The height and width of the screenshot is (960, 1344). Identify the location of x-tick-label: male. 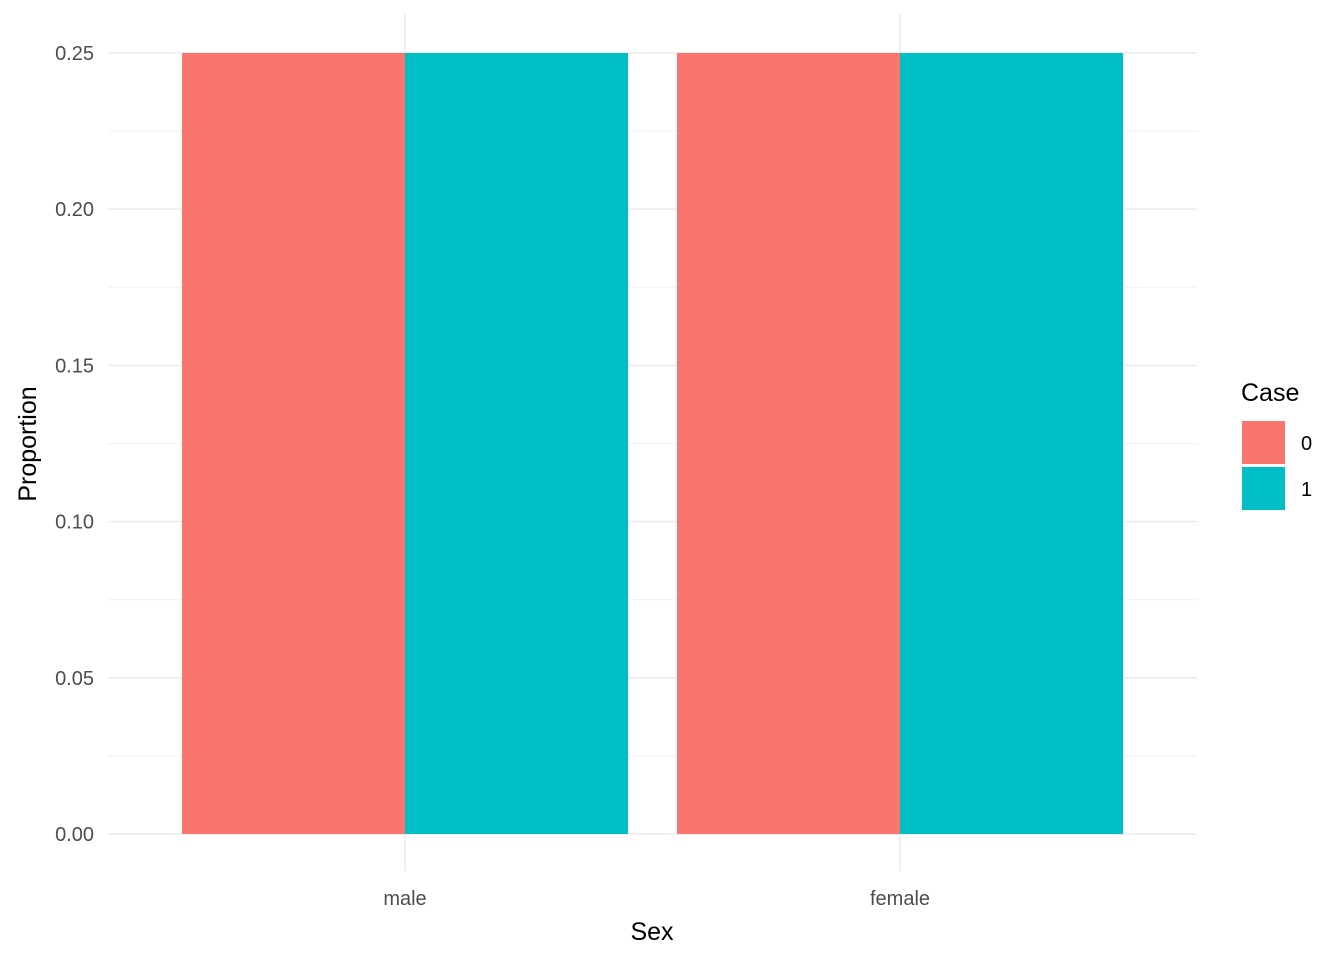
(404, 899).